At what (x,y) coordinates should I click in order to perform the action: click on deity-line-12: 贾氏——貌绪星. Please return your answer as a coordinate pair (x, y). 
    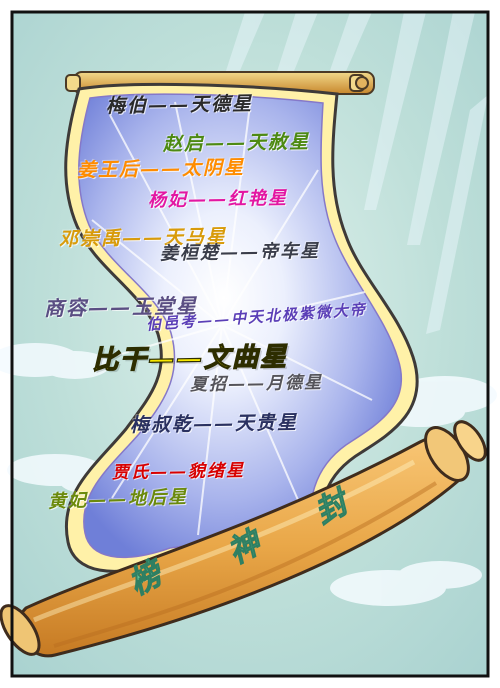
    Looking at the image, I should click on (178, 472).